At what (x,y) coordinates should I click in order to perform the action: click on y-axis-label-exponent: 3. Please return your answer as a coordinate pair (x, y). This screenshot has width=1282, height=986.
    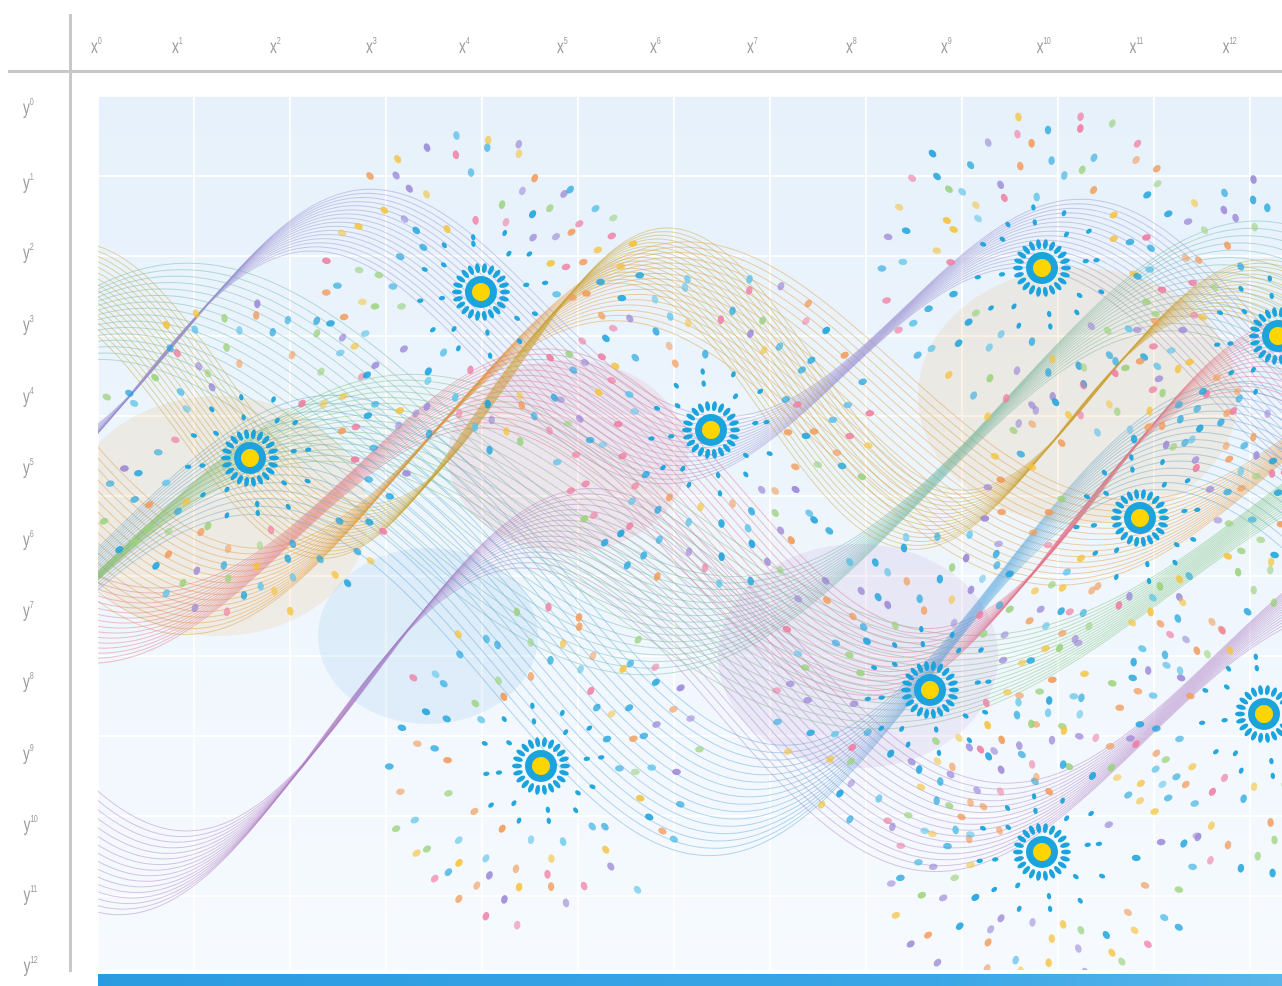
    Looking at the image, I should click on (31, 319).